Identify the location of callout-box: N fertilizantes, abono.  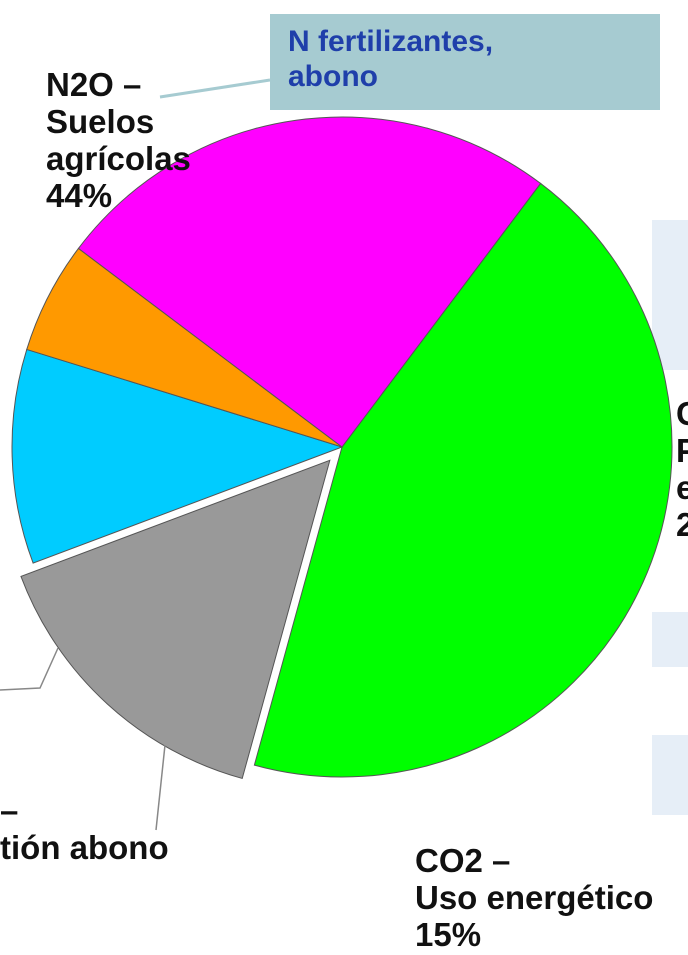
(465, 62).